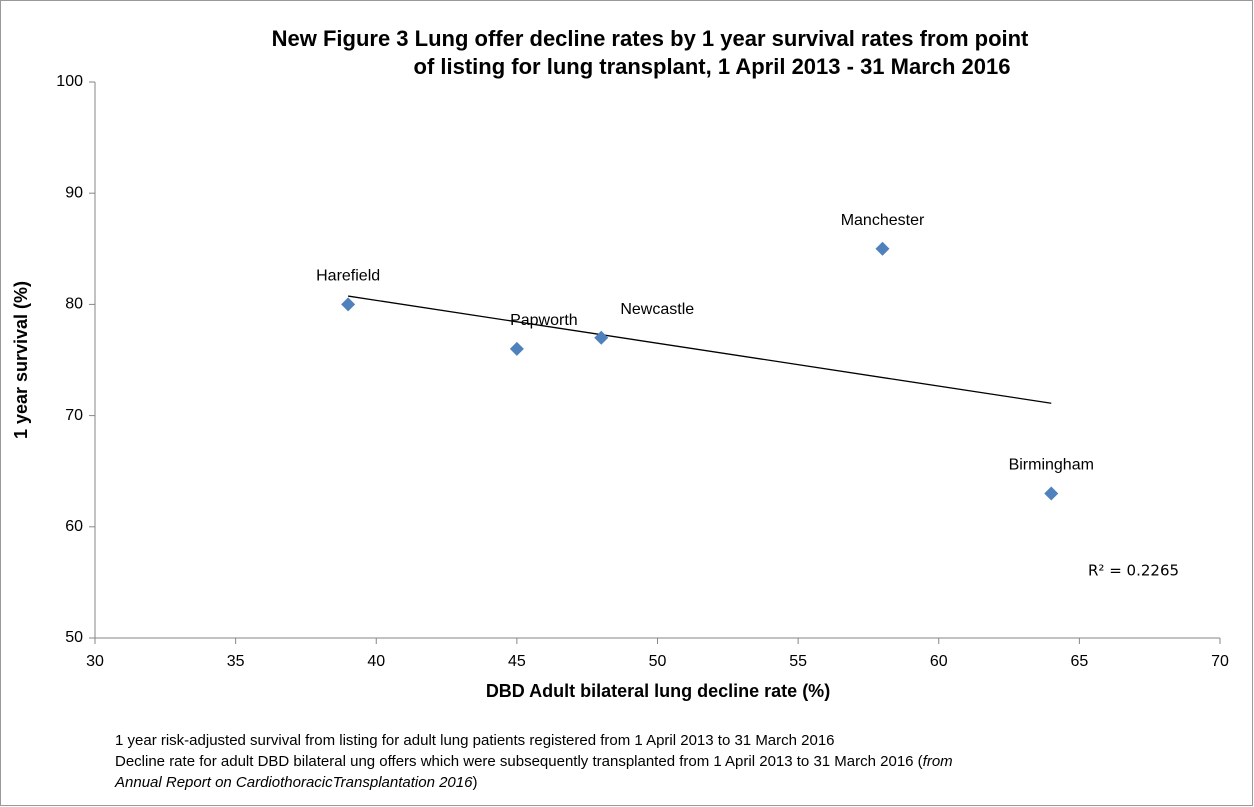  I want to click on x-tick-label: 65, so click(1079, 661).